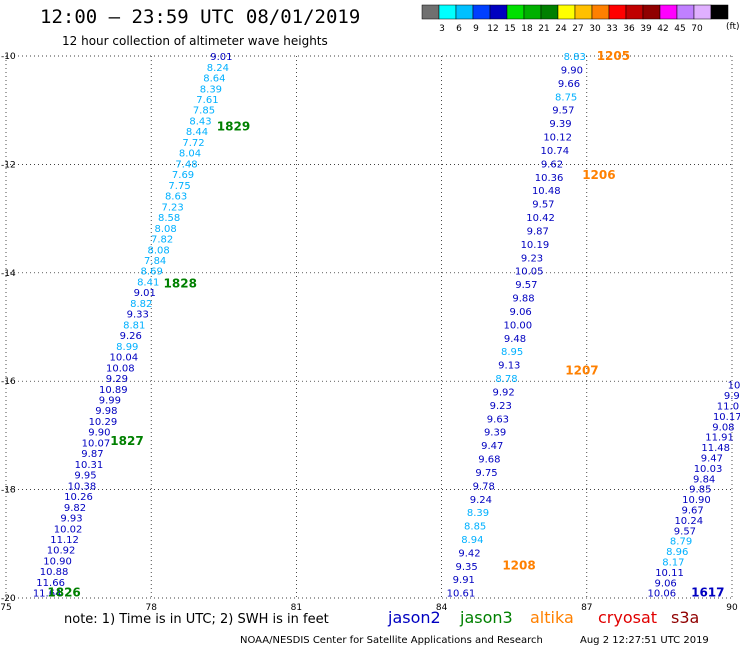 The width and height of the screenshot is (740, 650). I want to click on wave-height-label: 8.75, so click(566, 97).